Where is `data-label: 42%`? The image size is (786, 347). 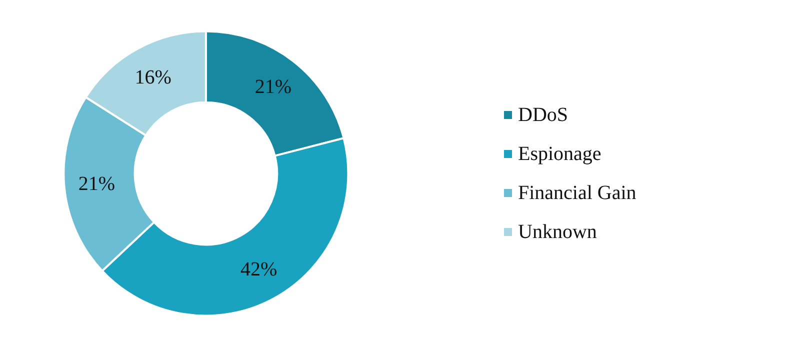 data-label: 42% is located at coordinates (259, 269).